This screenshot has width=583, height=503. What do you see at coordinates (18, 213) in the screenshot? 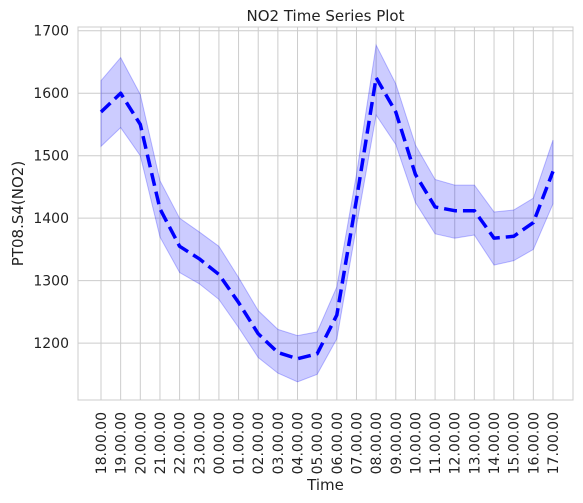
I see `y-axis-title: PT08.S4(NO2)` at bounding box center [18, 213].